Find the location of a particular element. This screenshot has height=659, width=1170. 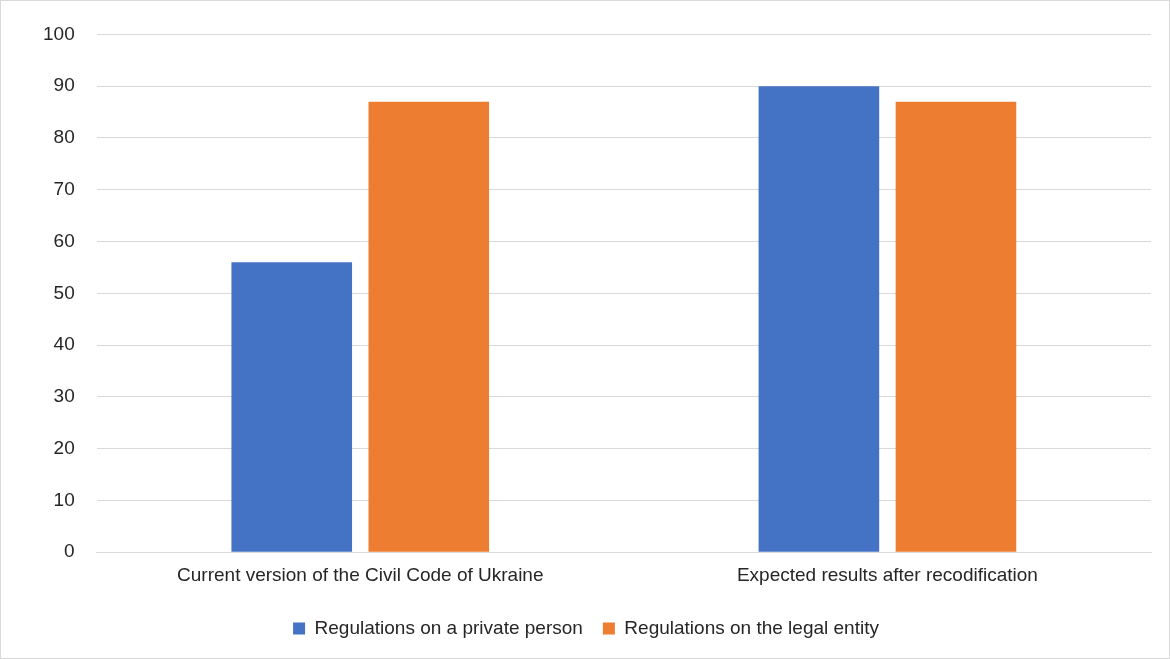

y-tick-label: 10 is located at coordinates (64, 499).